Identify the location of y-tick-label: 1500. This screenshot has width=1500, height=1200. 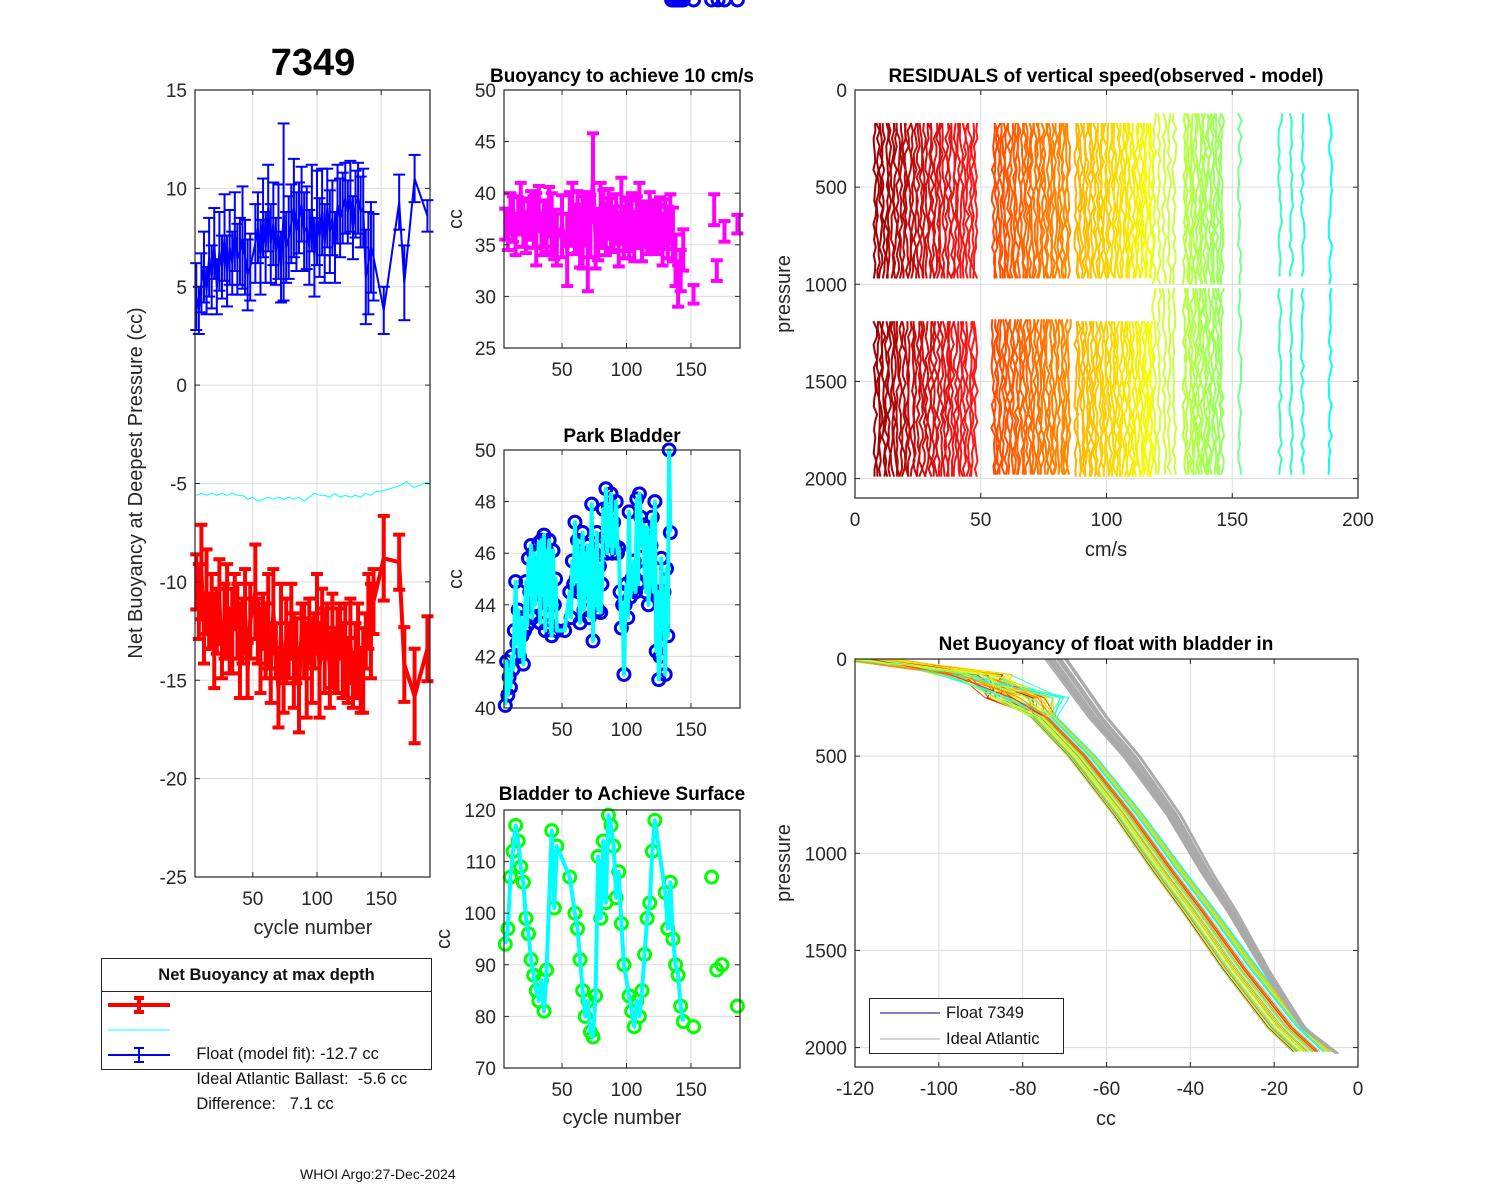
(826, 382).